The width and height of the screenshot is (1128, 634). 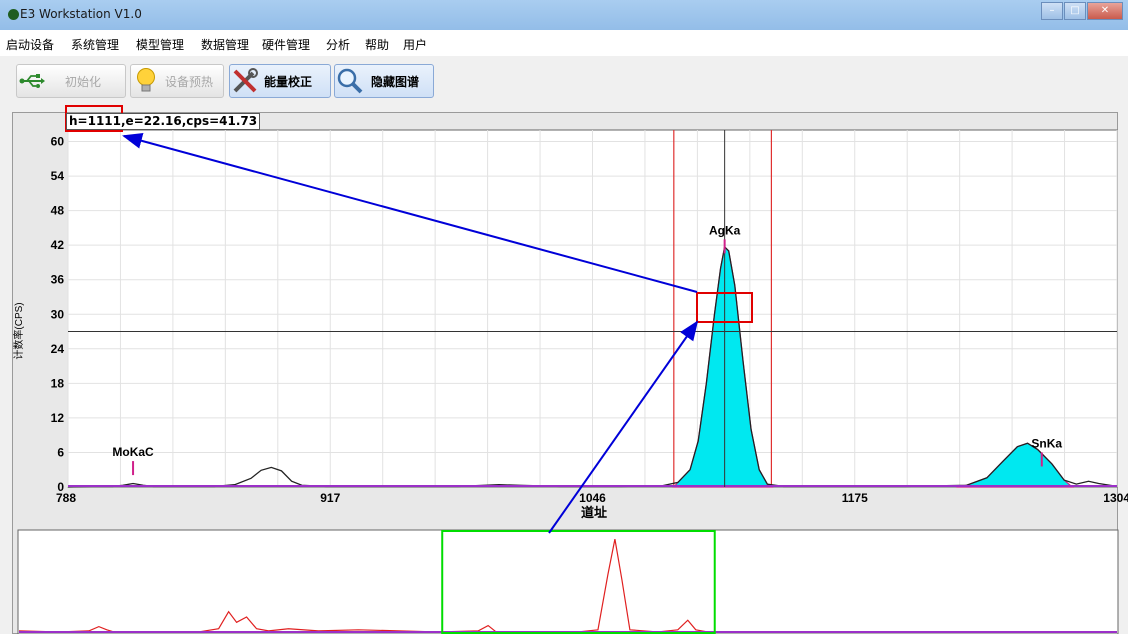 I want to click on y-tick-label: 60, so click(x=58, y=142).